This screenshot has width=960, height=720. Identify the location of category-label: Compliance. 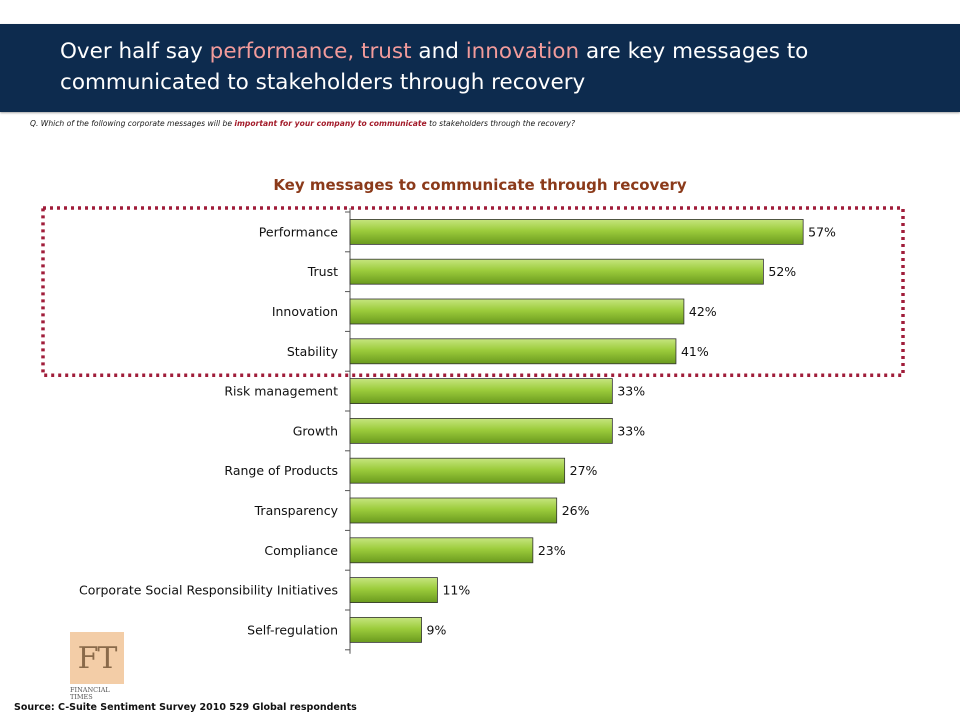
(301, 550).